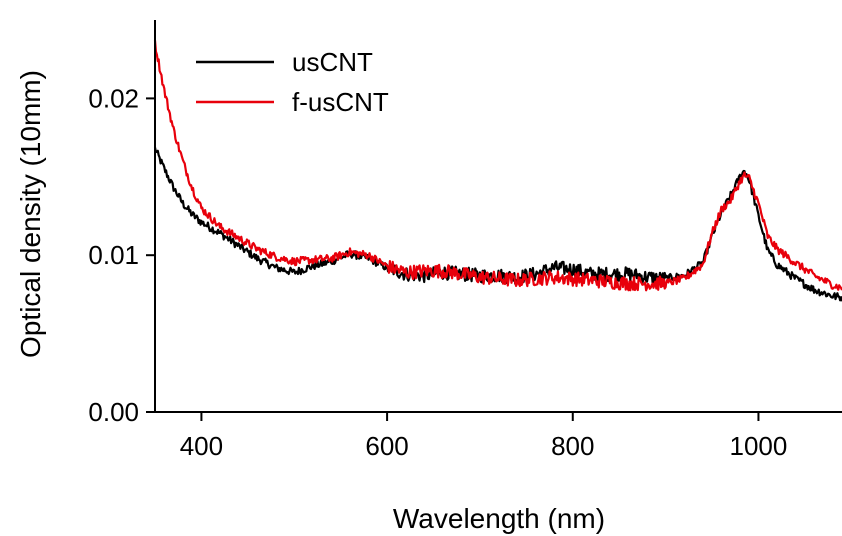  Describe the element at coordinates (572, 446) in the screenshot. I see `x-tick-label-800: 800` at that location.